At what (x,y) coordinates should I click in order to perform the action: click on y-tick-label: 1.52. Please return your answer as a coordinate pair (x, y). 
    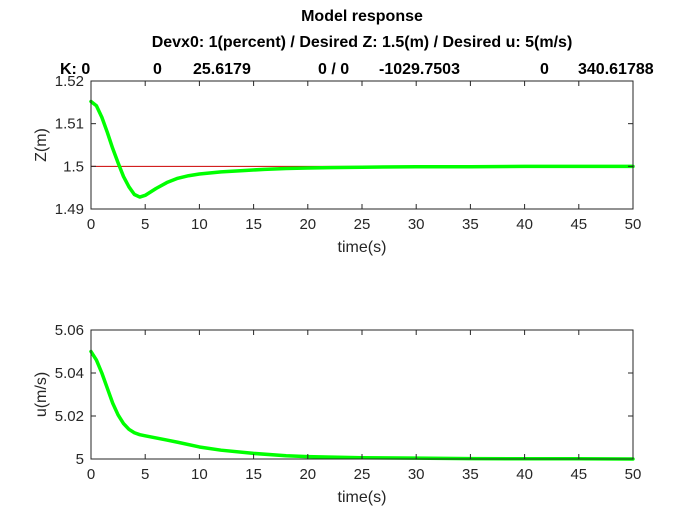
    Looking at the image, I should click on (69, 81).